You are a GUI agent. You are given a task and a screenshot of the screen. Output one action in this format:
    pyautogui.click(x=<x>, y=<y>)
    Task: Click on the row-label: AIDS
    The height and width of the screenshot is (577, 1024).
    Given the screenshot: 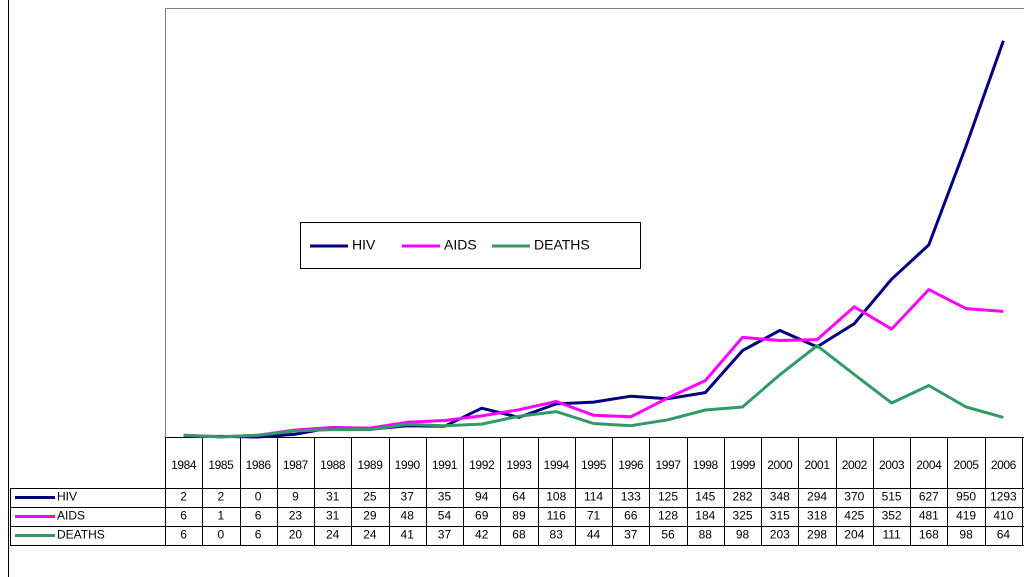 What is the action you would take?
    pyautogui.click(x=71, y=516)
    